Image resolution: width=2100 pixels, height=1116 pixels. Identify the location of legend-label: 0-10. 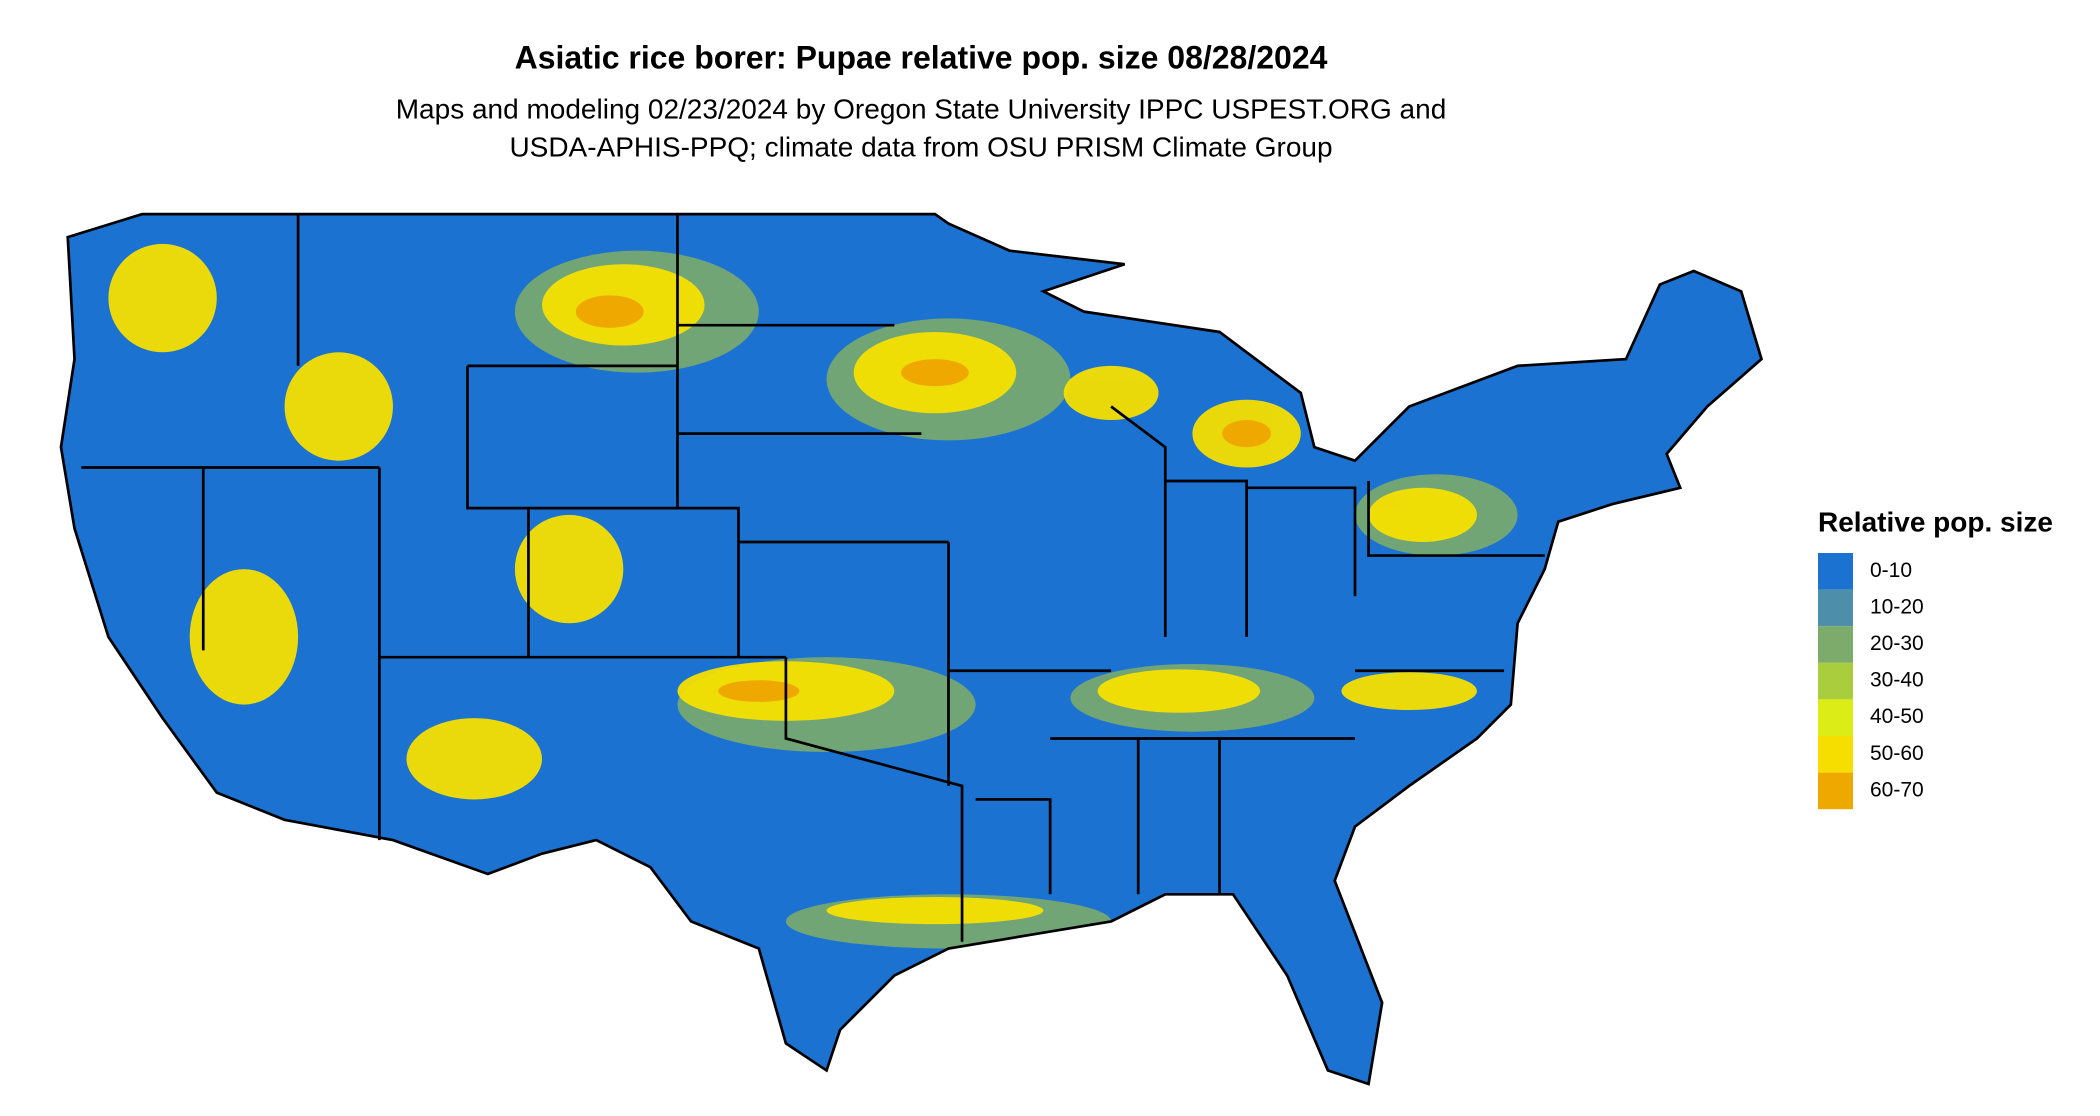
(1891, 570).